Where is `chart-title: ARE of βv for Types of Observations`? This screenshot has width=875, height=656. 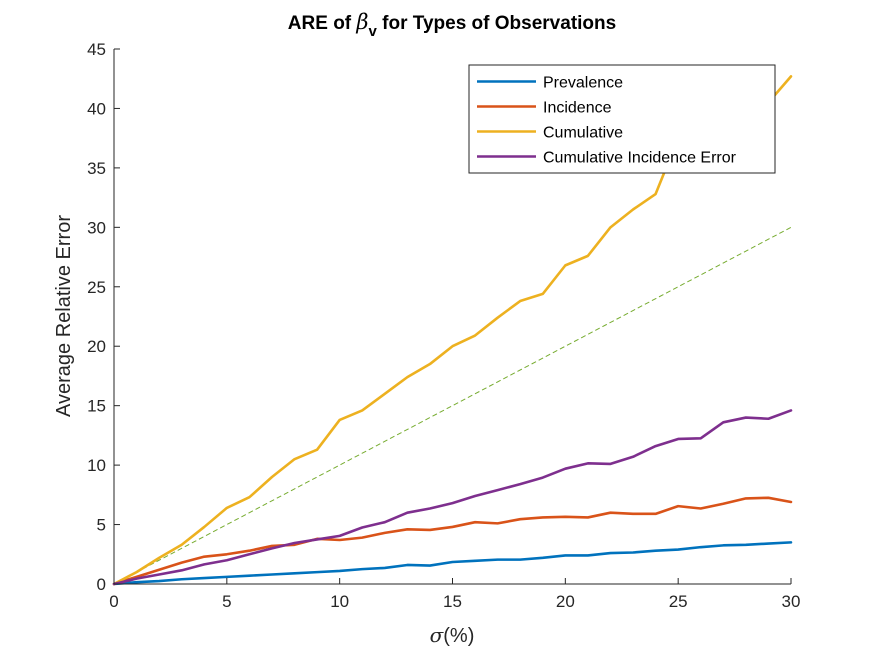 chart-title: ARE of βv for Types of Observations is located at coordinates (452, 25).